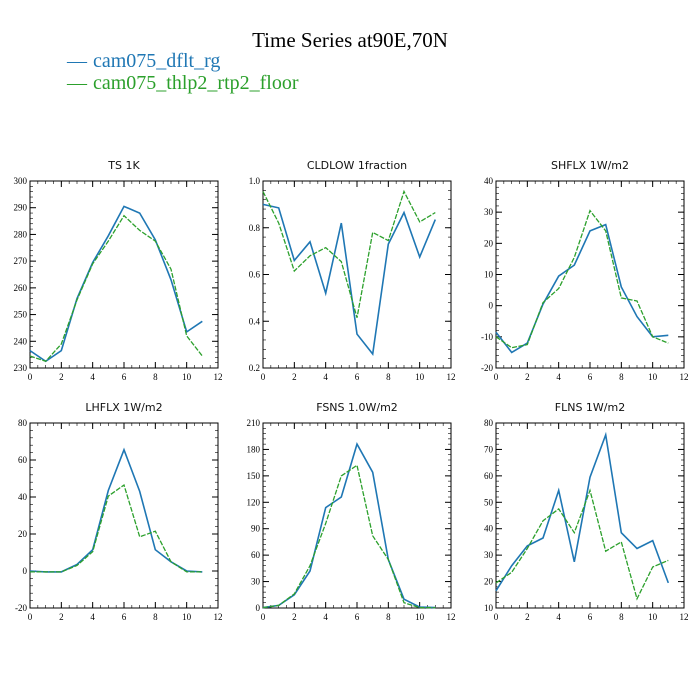  Describe the element at coordinates (357, 165) in the screenshot. I see `panel-title-1: CLDLOW 1fraction` at that location.